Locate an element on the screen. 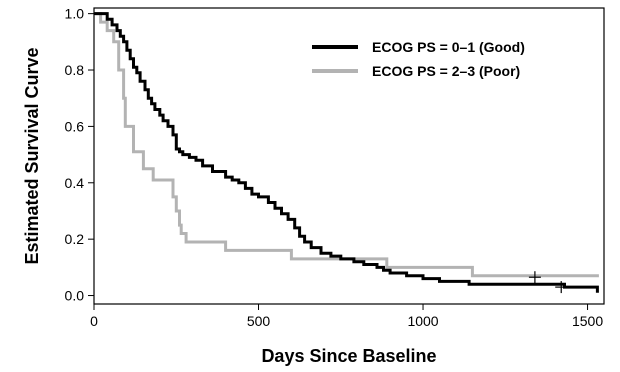 The image size is (620, 372). y-tick-label: 0.2 is located at coordinates (75, 239).